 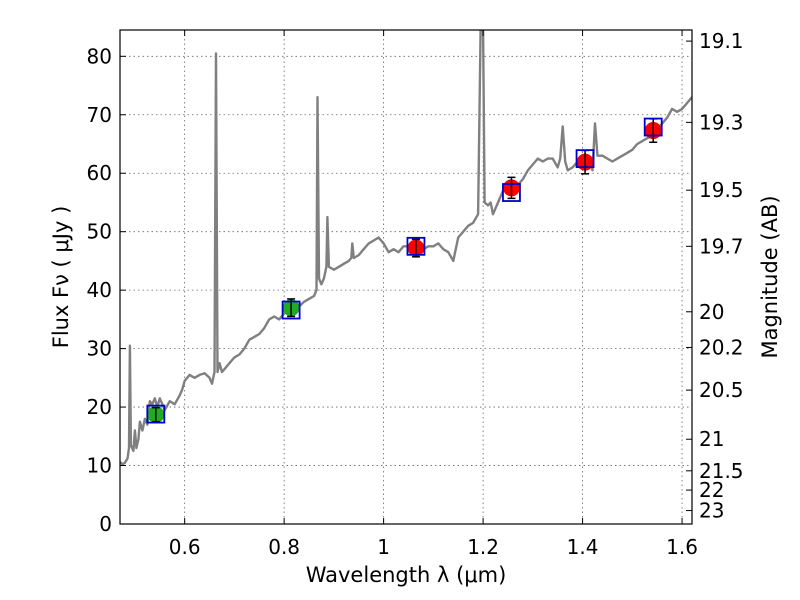 I want to click on x-tick-label: 1, so click(x=383, y=547).